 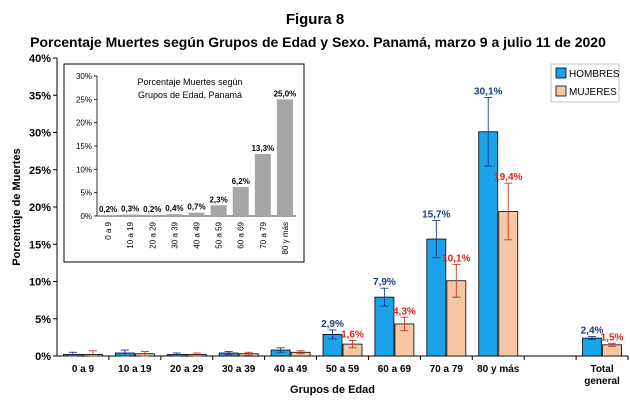 I want to click on data-label-mujeres: 1,5%, so click(x=612, y=337).